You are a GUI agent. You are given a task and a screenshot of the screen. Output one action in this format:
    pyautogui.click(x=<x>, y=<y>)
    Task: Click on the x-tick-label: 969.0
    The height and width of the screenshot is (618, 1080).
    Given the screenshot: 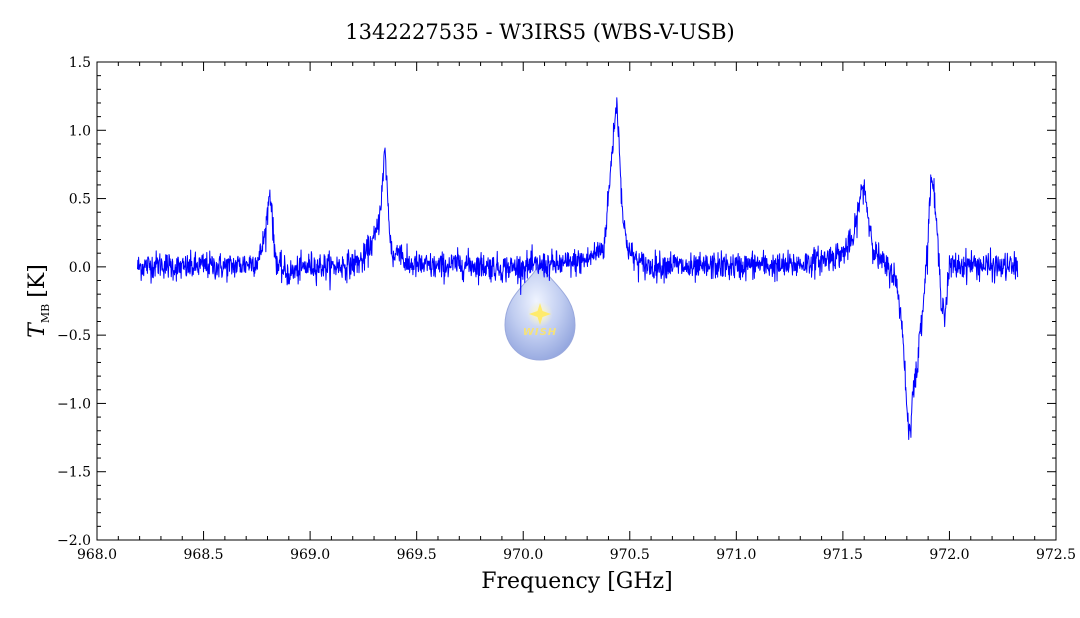 What is the action you would take?
    pyautogui.click(x=310, y=555)
    